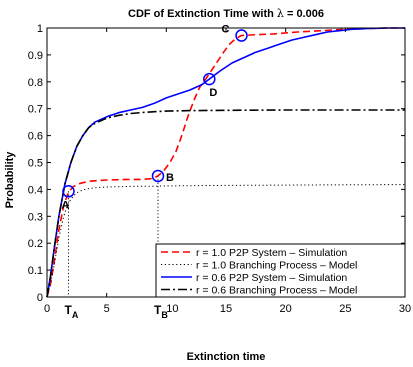  I want to click on y-tick-label: 0.6, so click(35, 137).